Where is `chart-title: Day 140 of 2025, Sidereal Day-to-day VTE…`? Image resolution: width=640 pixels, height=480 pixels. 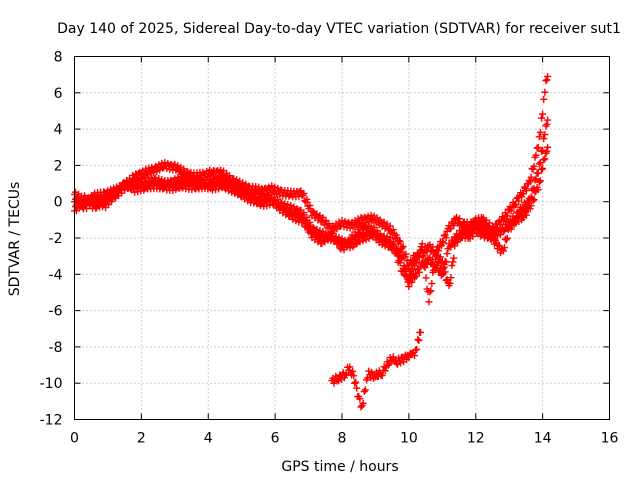
chart-title: Day 140 of 2025, Sidereal Day-to-day VTE… is located at coordinates (339, 29).